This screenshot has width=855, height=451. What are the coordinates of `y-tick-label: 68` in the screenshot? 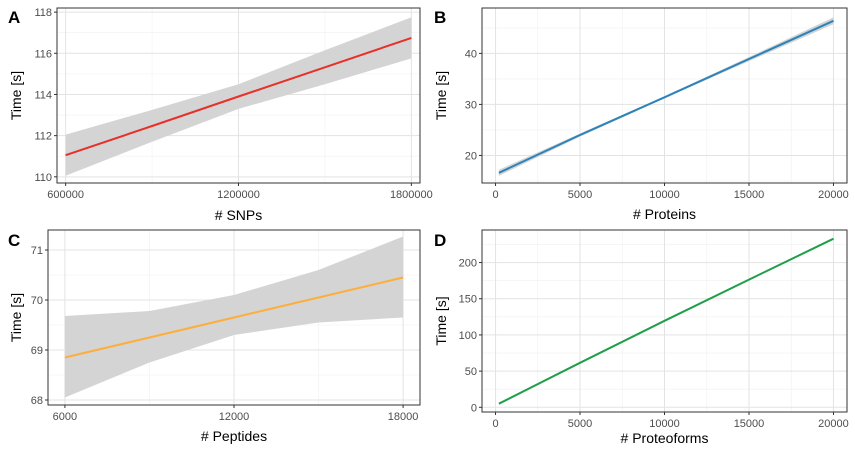 It's located at (37, 401).